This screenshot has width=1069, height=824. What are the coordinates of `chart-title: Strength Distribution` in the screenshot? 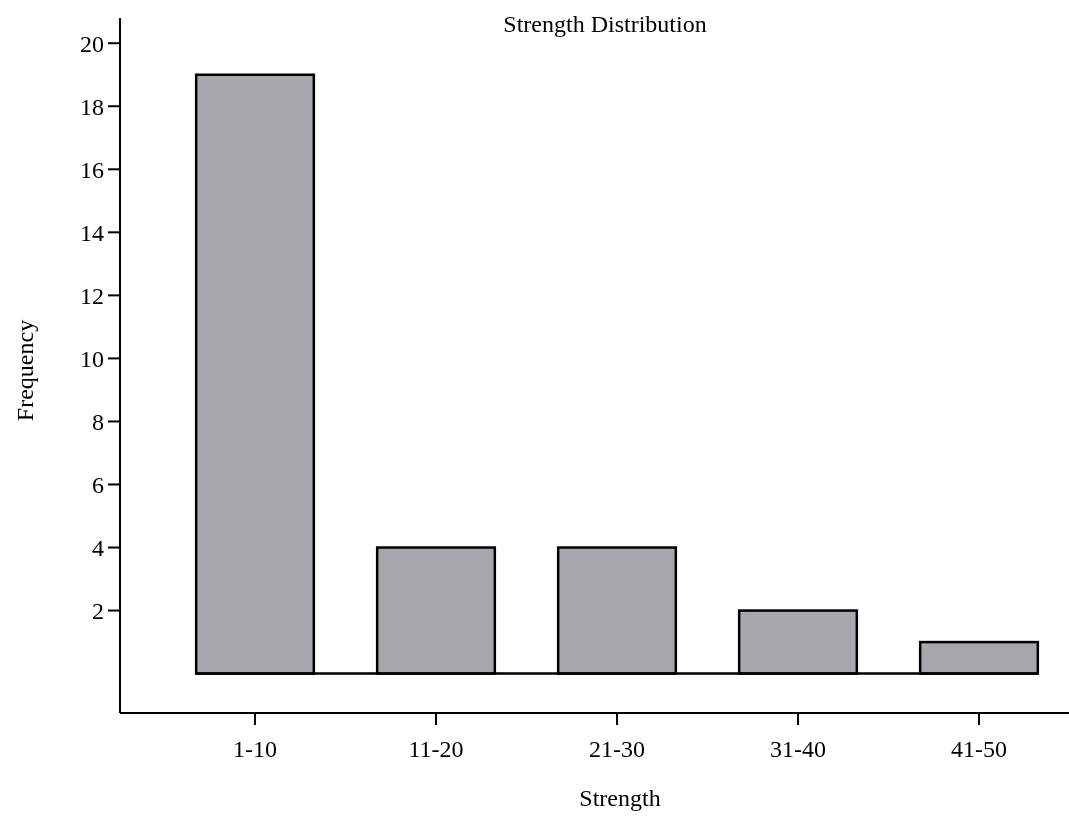 It's located at (605, 24).